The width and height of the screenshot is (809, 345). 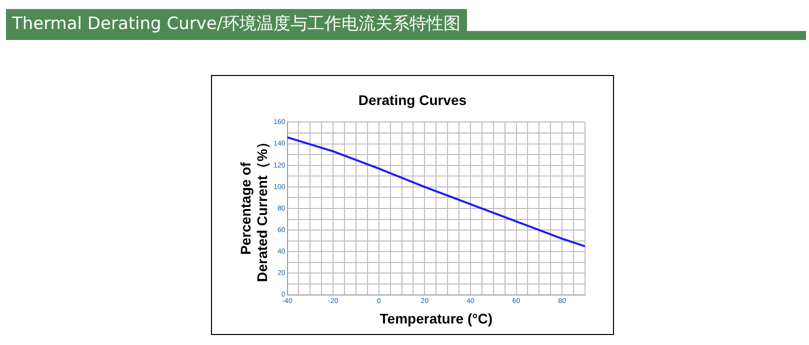 I want to click on chart-title: Thermal Derating Curve/环境温度与工作电流关系特性图, so click(x=236, y=24).